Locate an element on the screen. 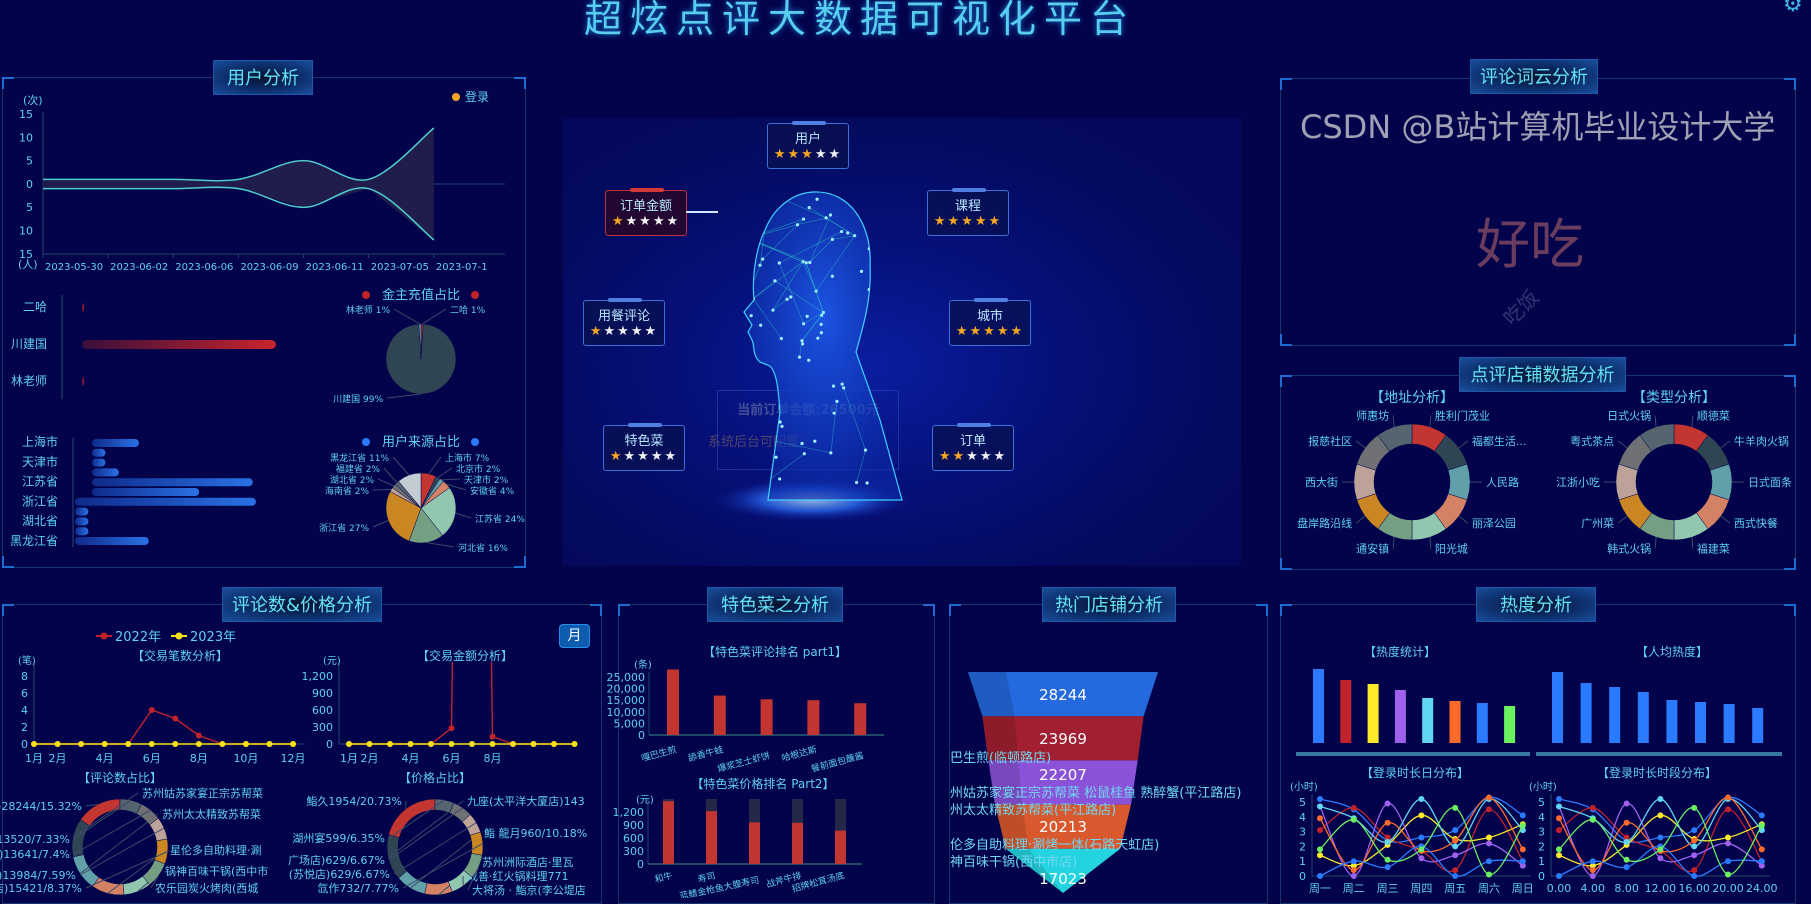  slice-label: 安徽省 4% is located at coordinates (492, 491).